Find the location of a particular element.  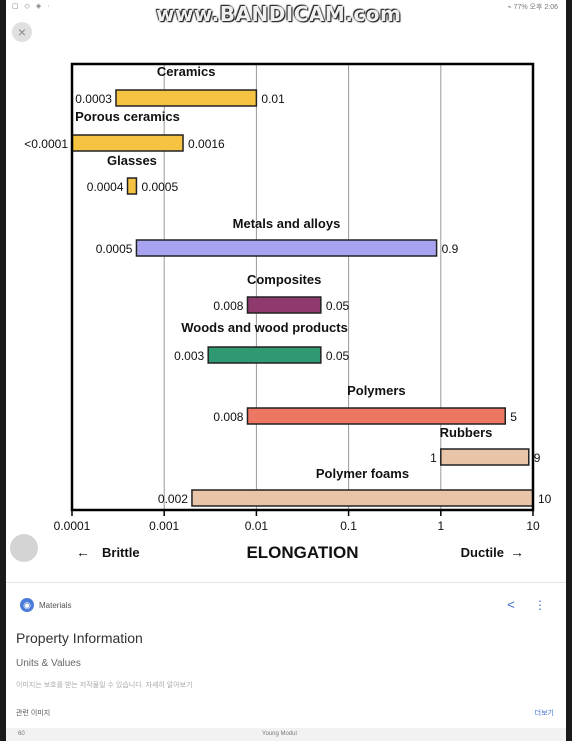

share-icon: < is located at coordinates (511, 604).